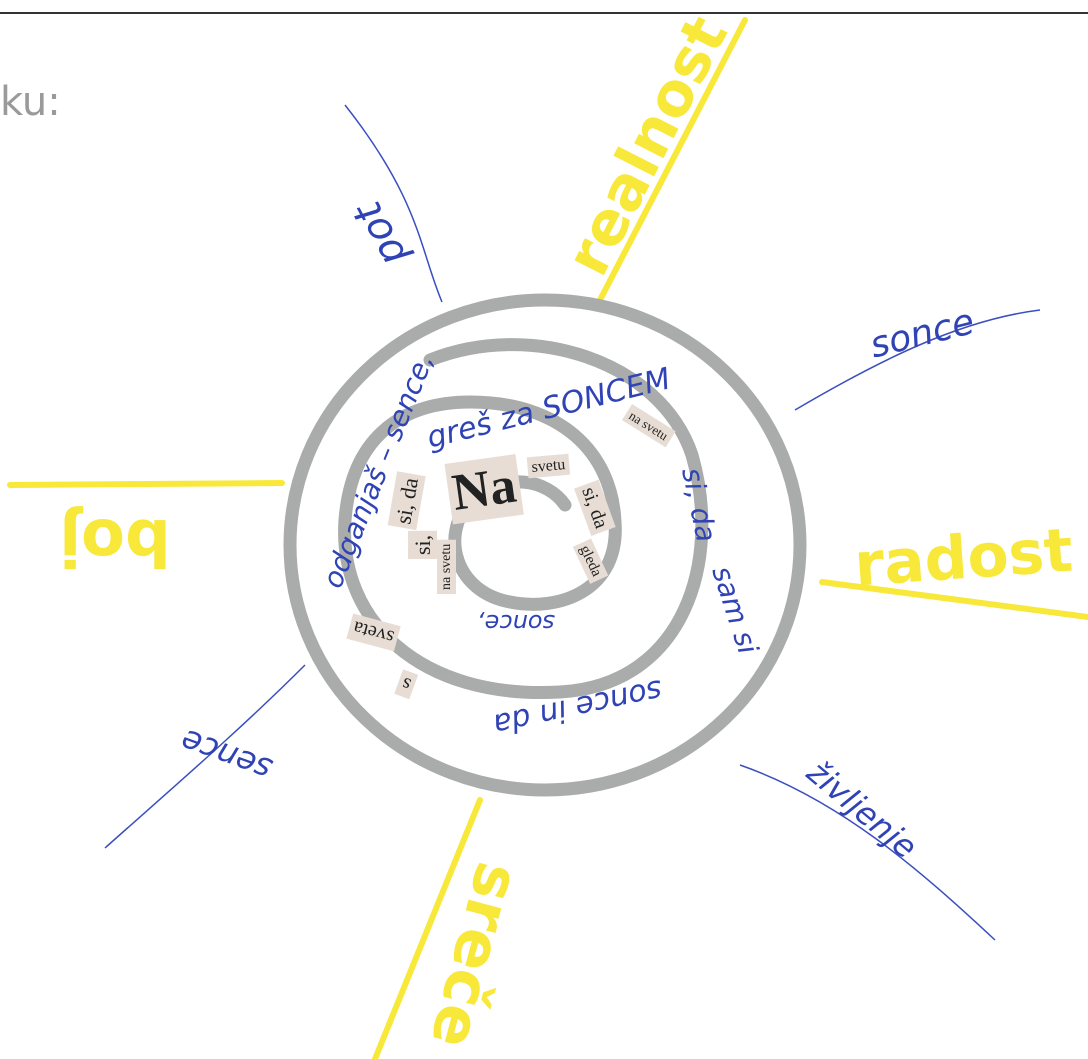 The height and width of the screenshot is (1059, 1088). I want to click on clipping: s, so click(406, 684).